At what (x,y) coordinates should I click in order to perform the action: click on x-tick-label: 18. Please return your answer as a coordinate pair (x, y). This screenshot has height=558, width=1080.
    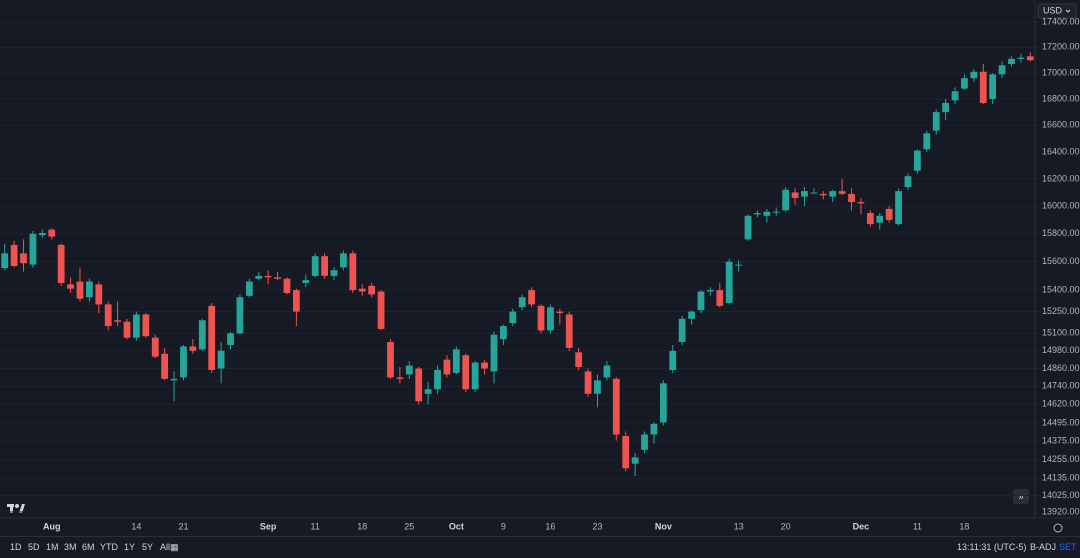
    Looking at the image, I should click on (362, 526).